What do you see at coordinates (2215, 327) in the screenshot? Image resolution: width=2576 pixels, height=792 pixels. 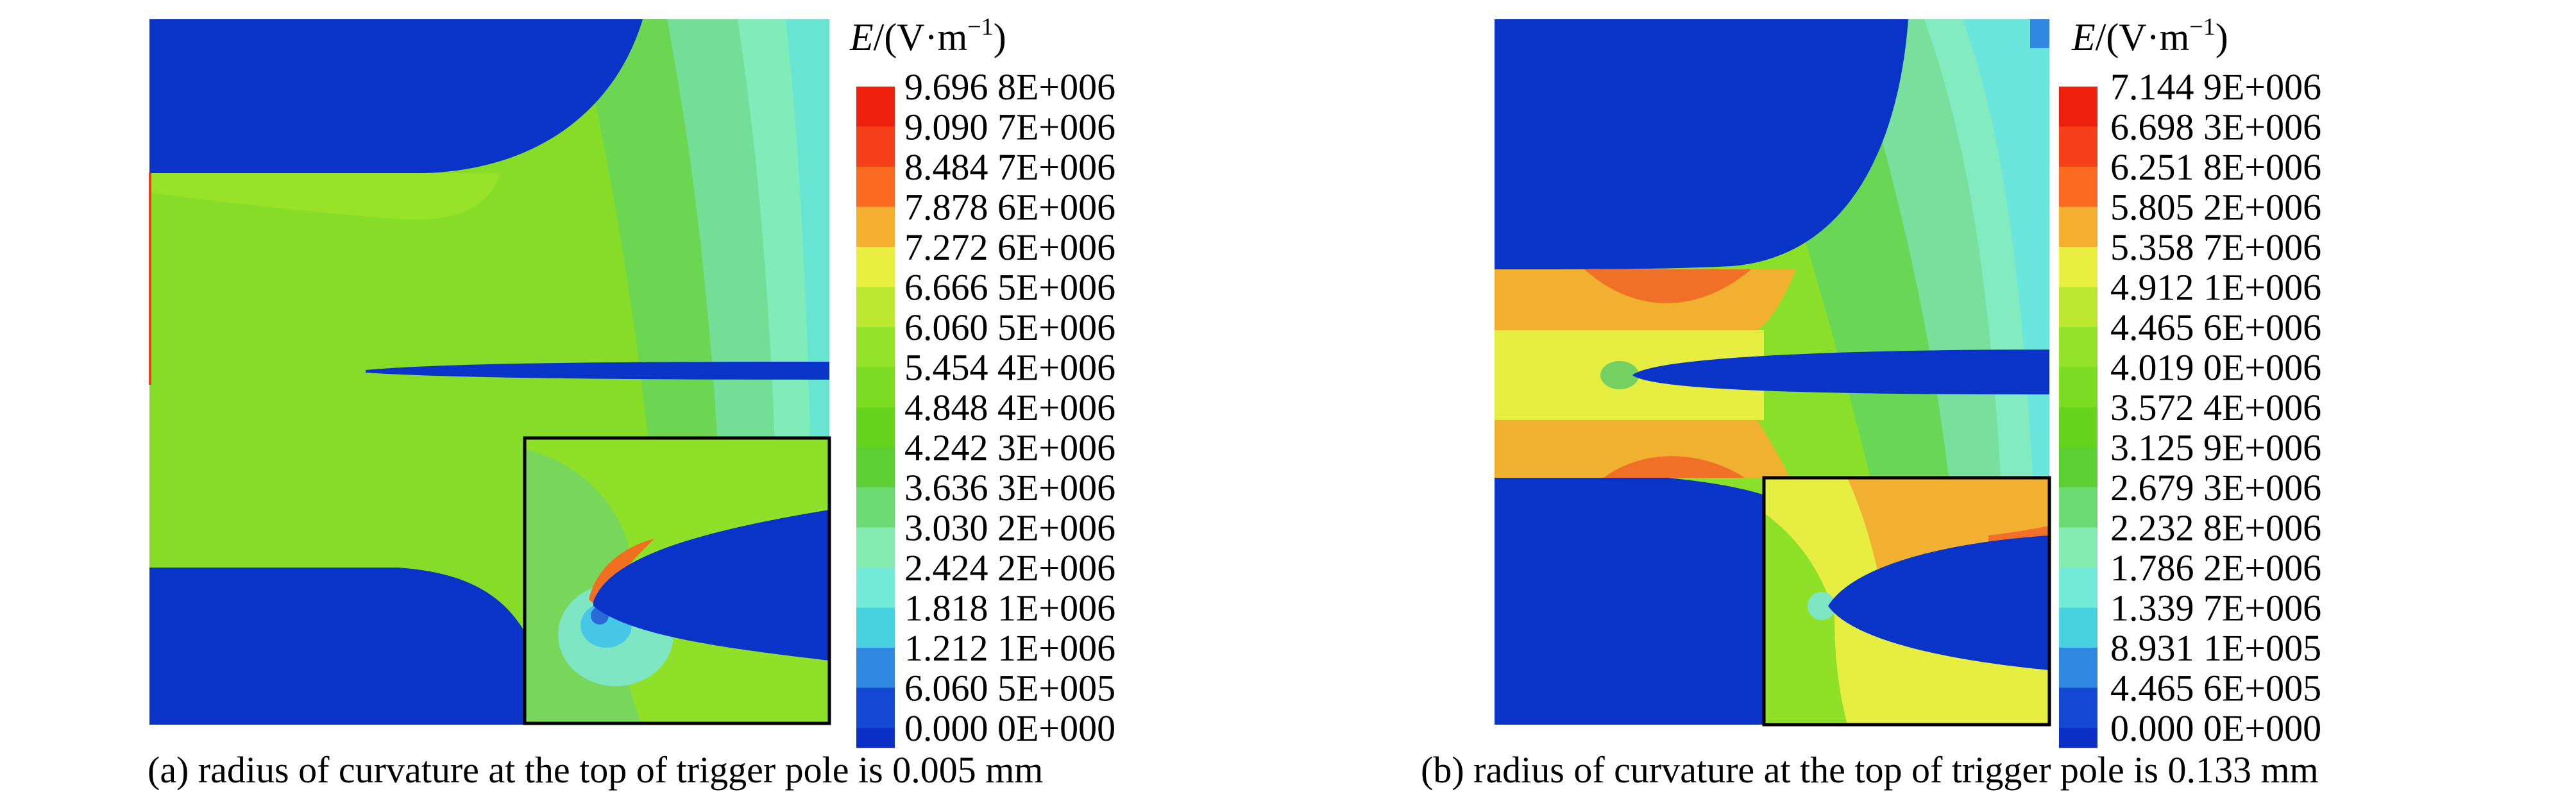 I see `legend-label: 4.465 6E+006` at bounding box center [2215, 327].